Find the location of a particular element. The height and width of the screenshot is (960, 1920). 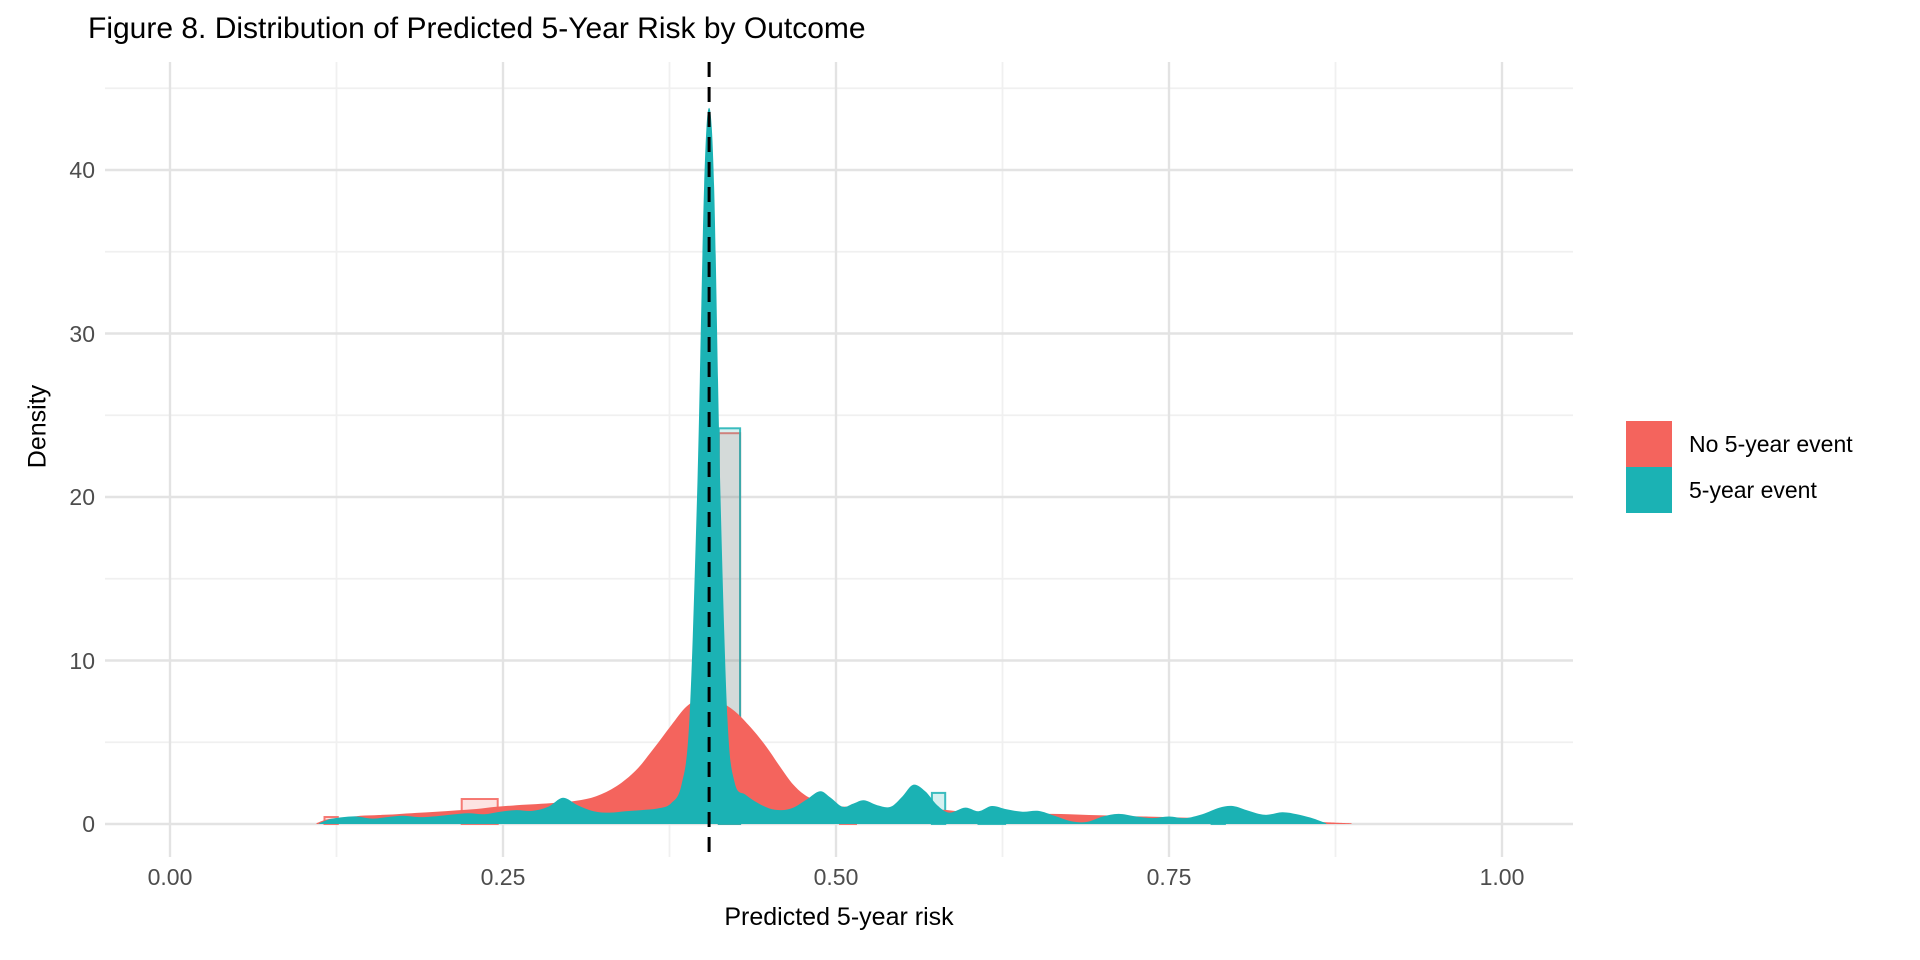

y-tick-label: 20 is located at coordinates (82, 497).